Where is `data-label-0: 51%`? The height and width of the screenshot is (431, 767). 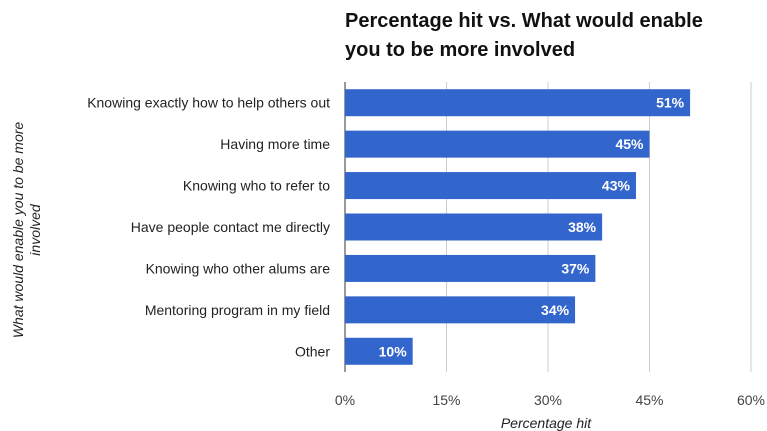 data-label-0: 51% is located at coordinates (670, 103).